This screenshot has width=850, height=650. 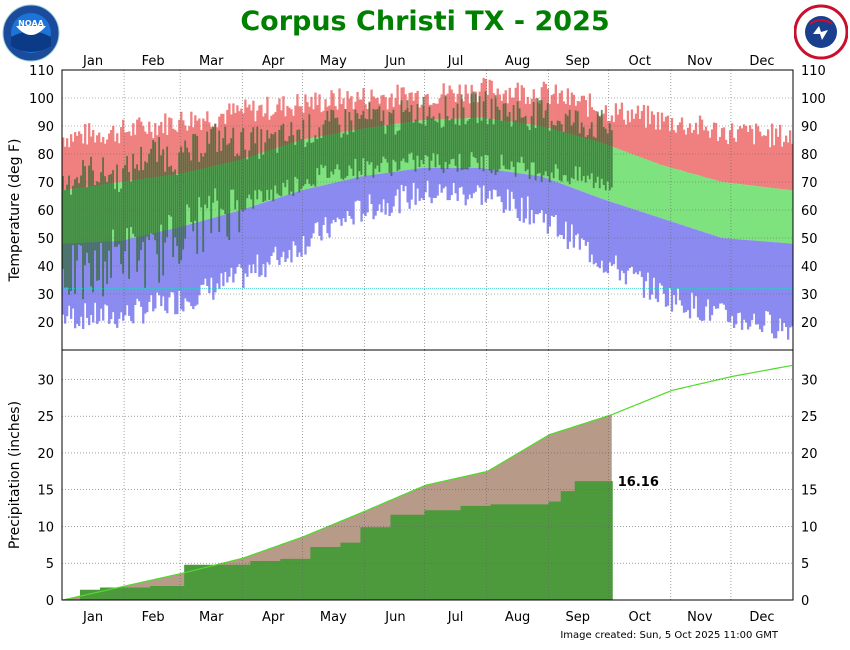 I want to click on month-label-bottom: May, so click(x=333, y=617).